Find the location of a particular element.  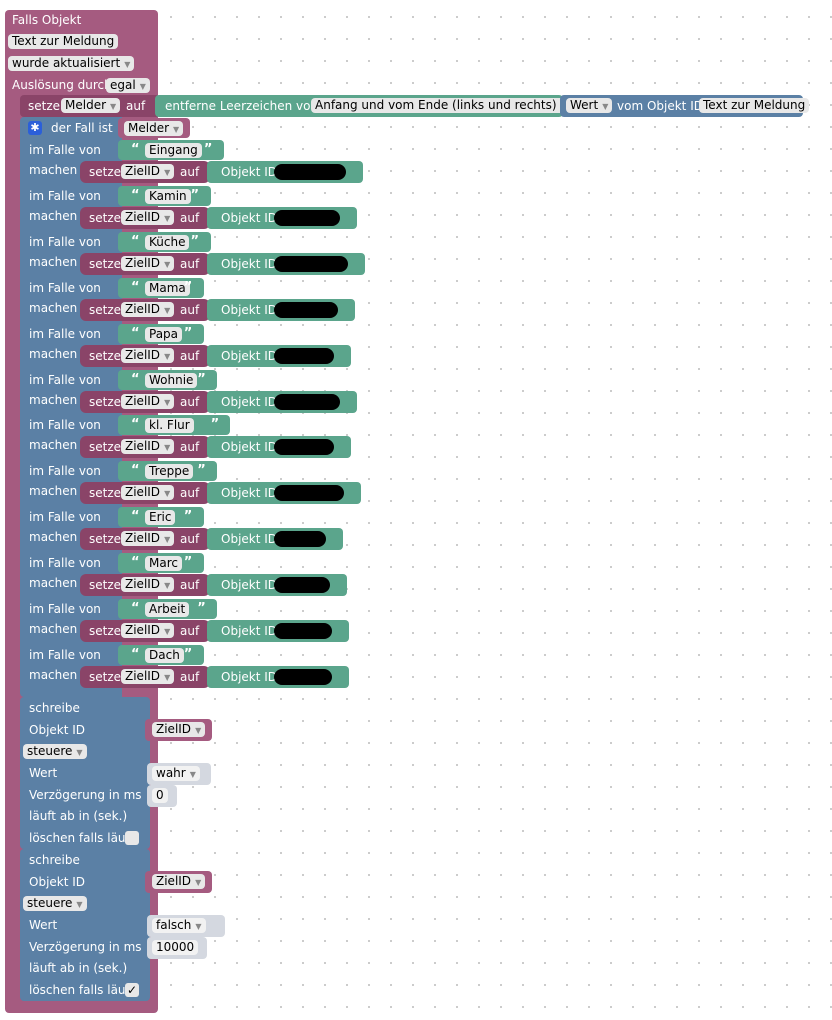

write-delay-input: 10000 is located at coordinates (175, 947).